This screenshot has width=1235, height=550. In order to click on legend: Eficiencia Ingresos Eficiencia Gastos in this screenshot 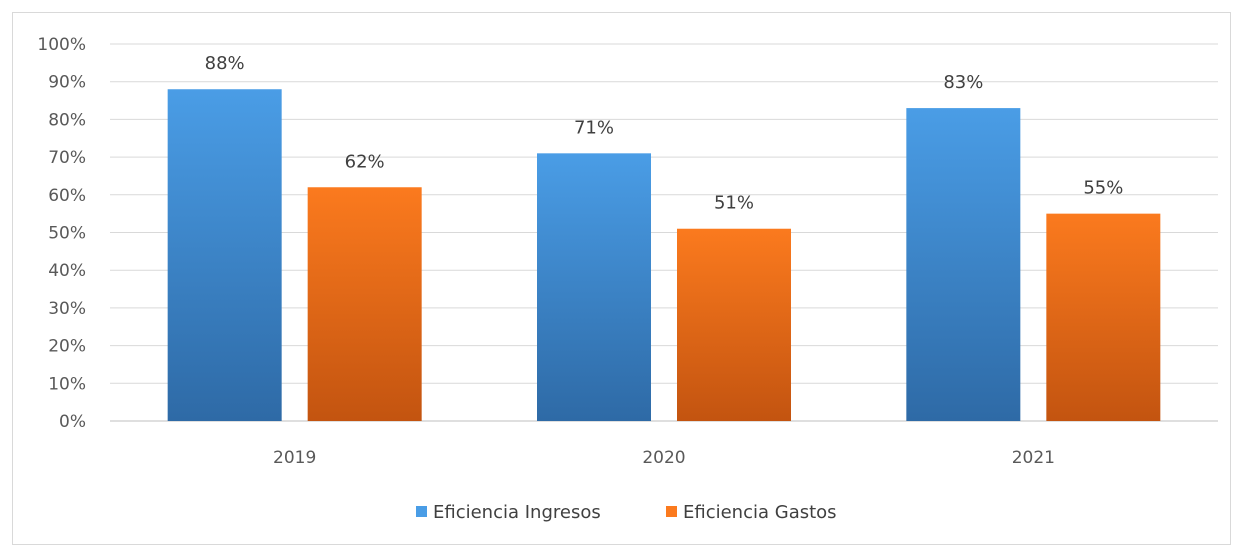, I will do `click(626, 512)`.